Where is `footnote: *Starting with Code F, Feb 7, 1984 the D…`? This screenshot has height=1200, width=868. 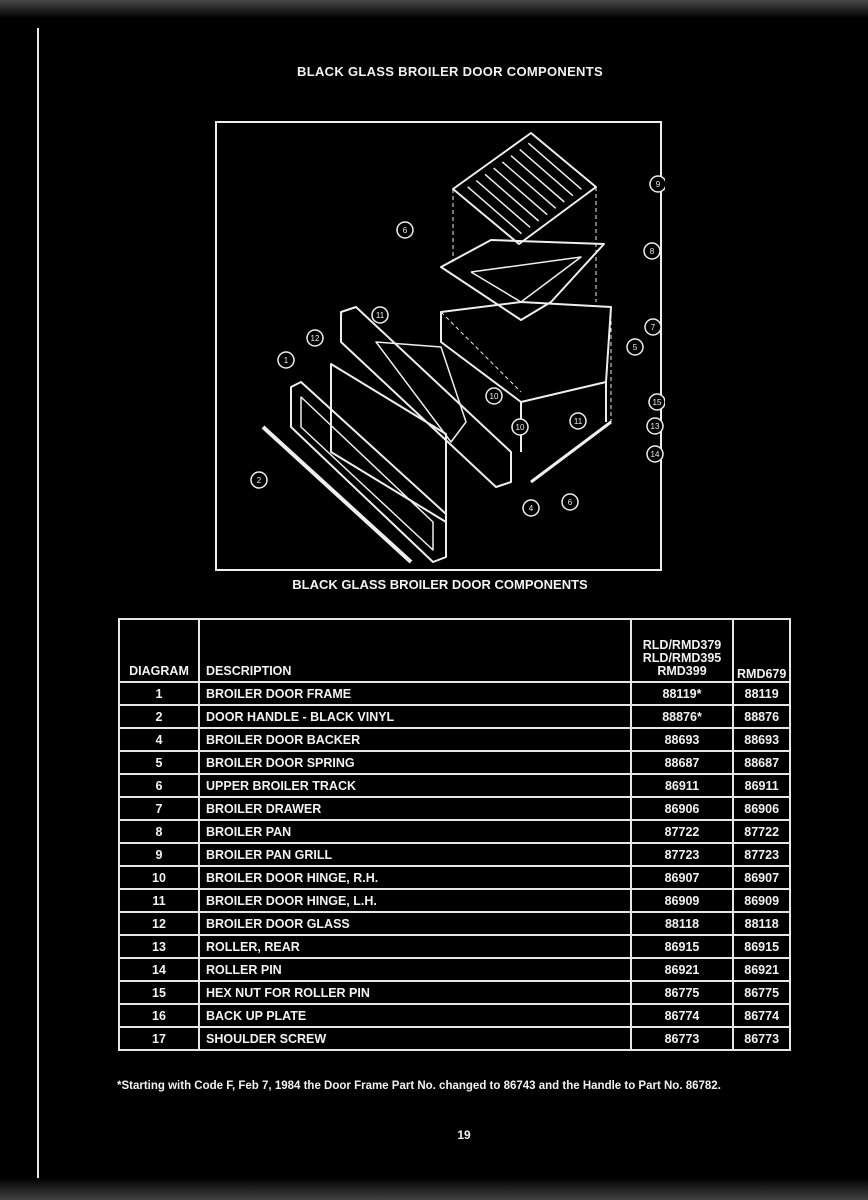
footnote: *Starting with Code F, Feb 7, 1984 the D… is located at coordinates (419, 1086).